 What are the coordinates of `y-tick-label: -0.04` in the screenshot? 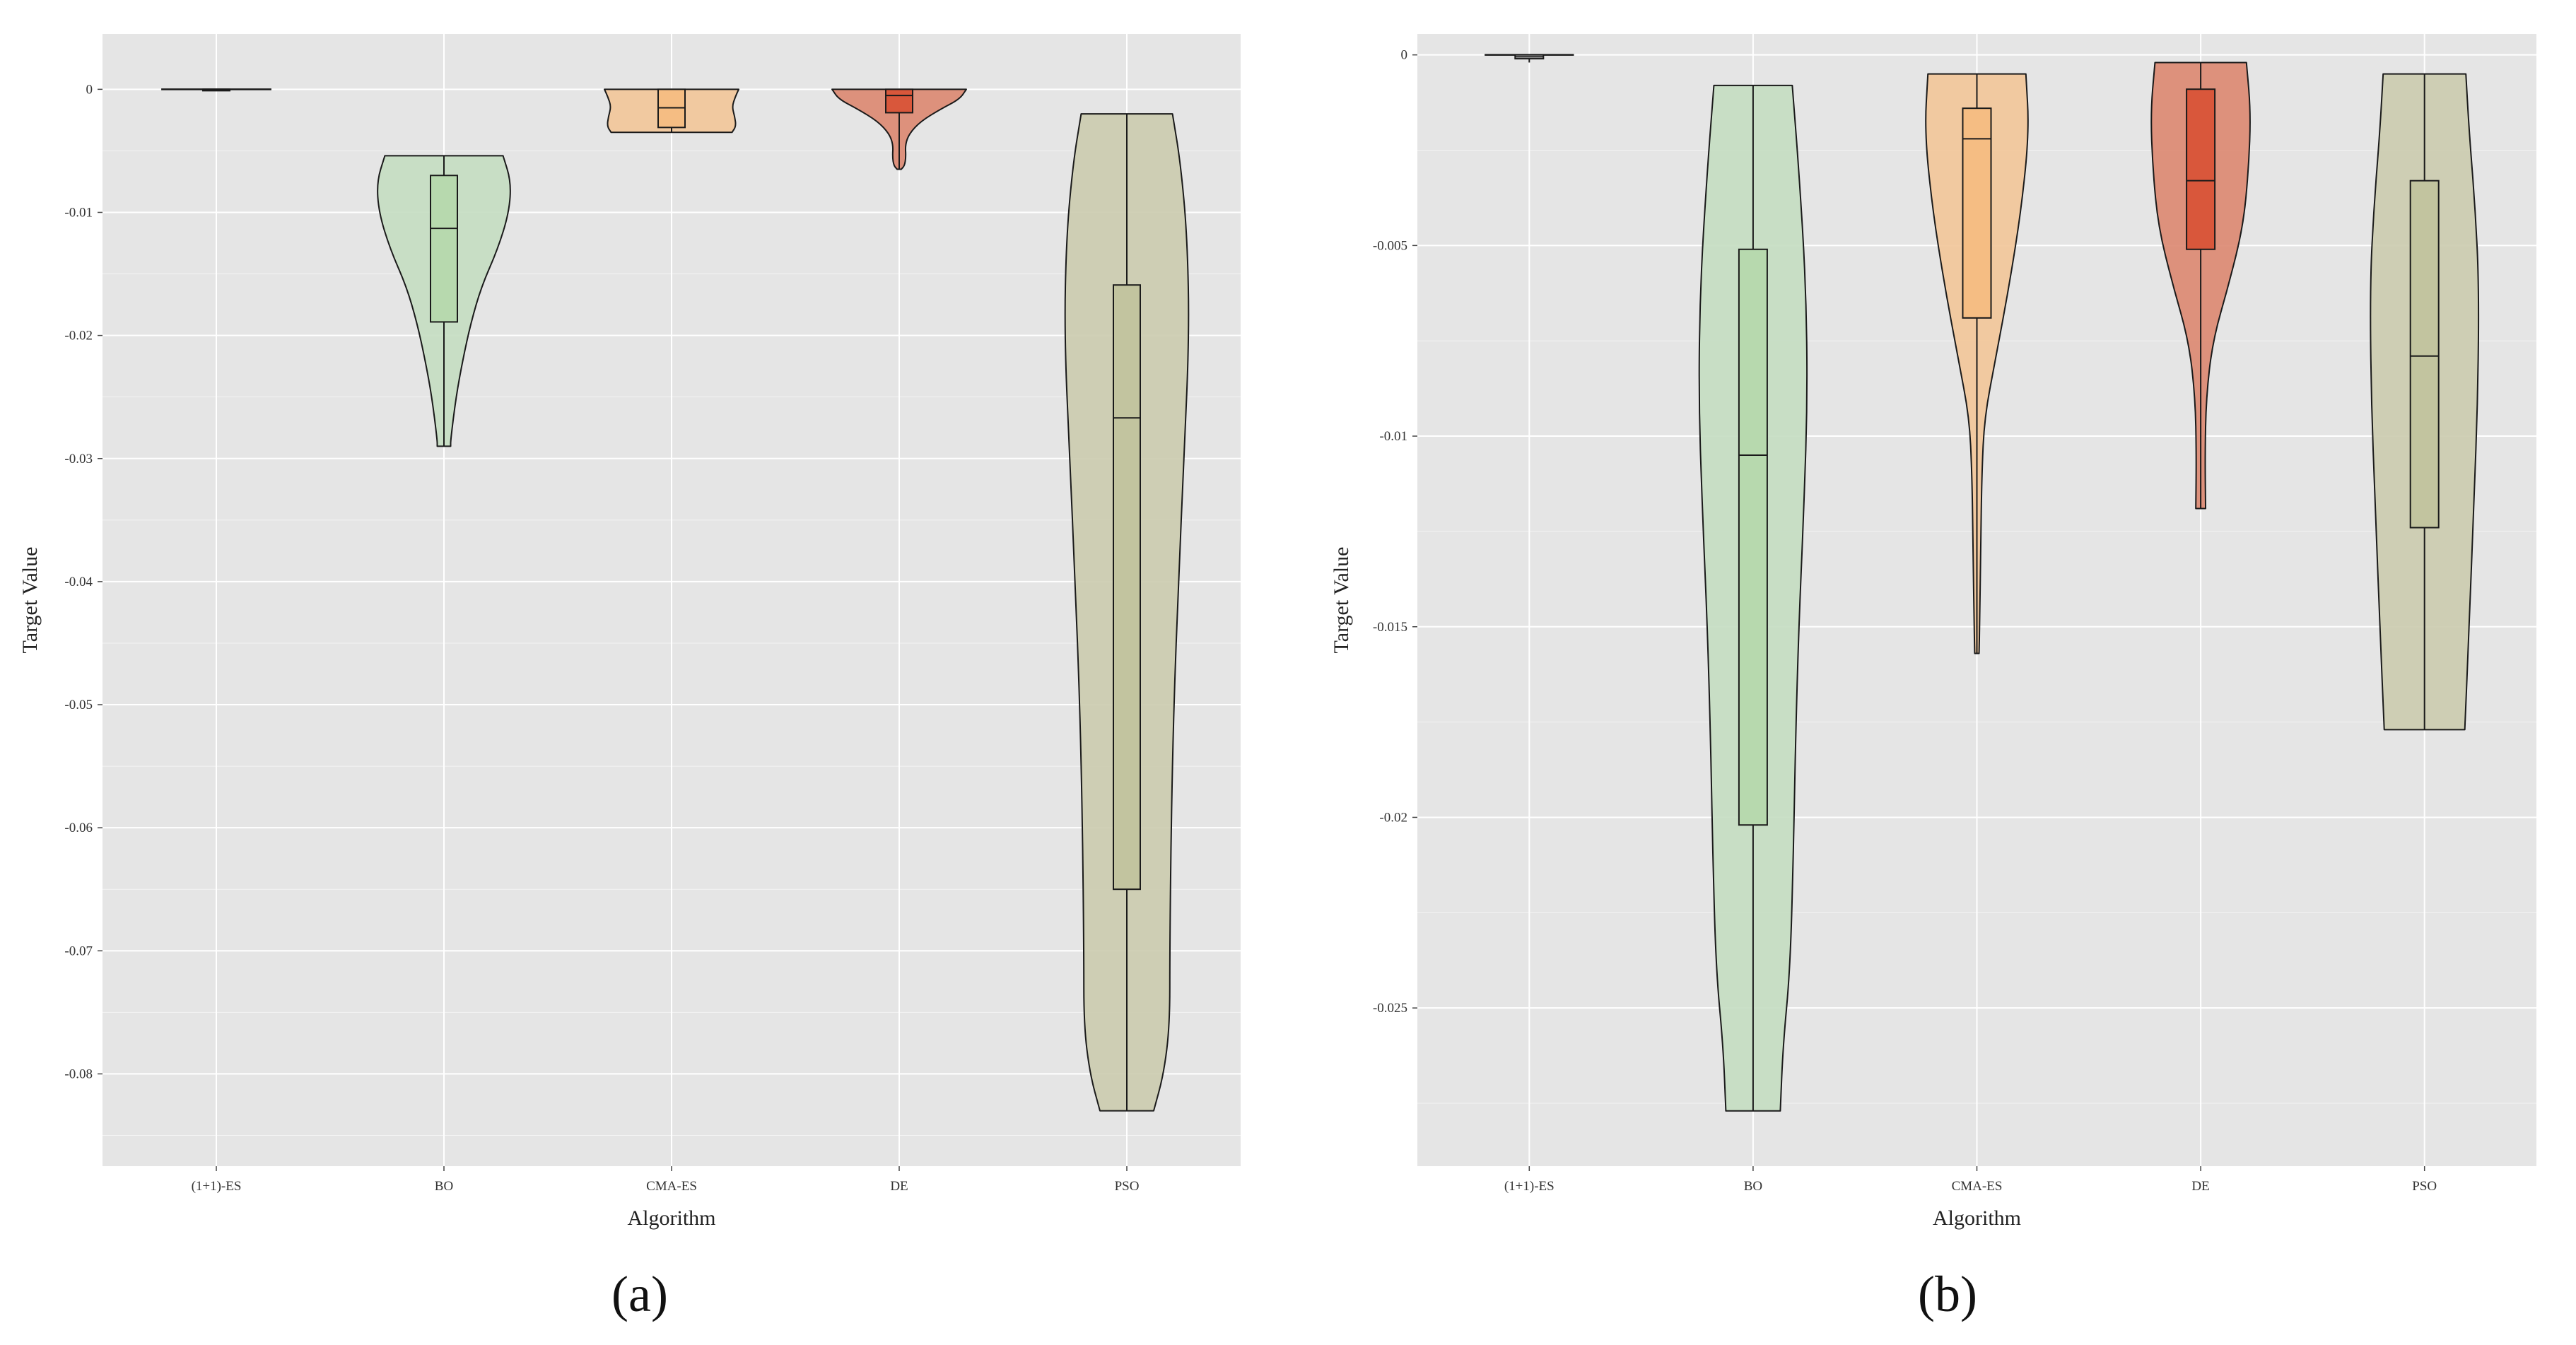 It's located at (78, 582).